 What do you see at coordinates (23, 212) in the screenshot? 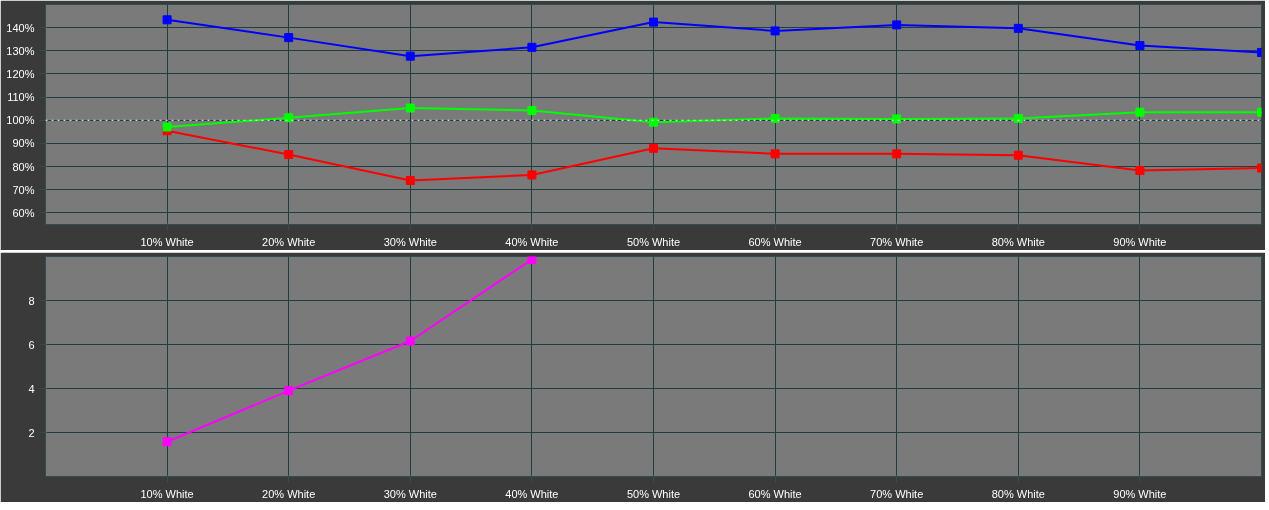
I see `y-tick-label: 60%` at bounding box center [23, 212].